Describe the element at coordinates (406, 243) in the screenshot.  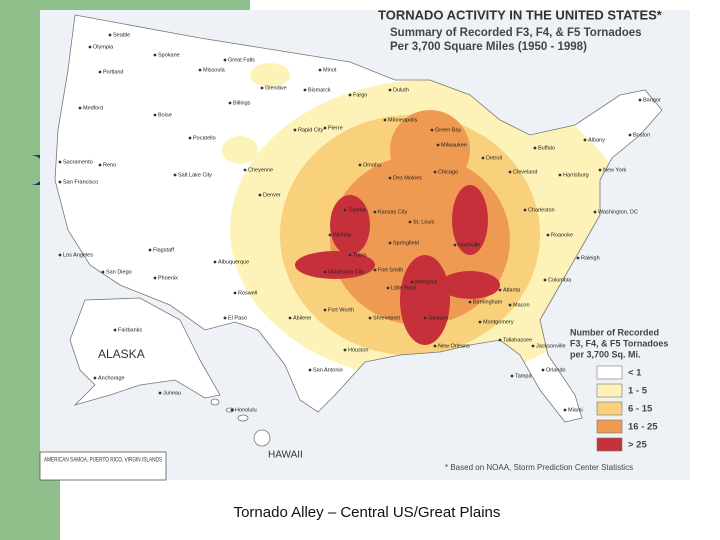
I see `city-label: Springfield` at that location.